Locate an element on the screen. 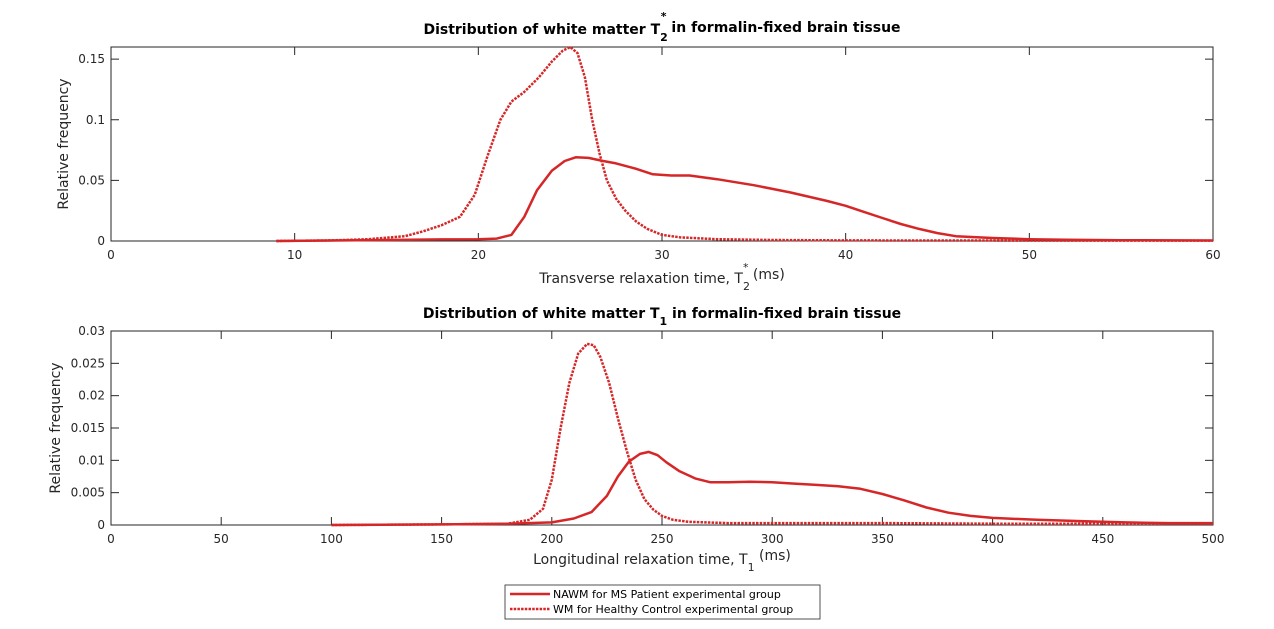 Image resolution: width=1274 pixels, height=629 pixels. t2-x-axis-label: Transverse relaxation time, T2* (ms) is located at coordinates (661, 277).